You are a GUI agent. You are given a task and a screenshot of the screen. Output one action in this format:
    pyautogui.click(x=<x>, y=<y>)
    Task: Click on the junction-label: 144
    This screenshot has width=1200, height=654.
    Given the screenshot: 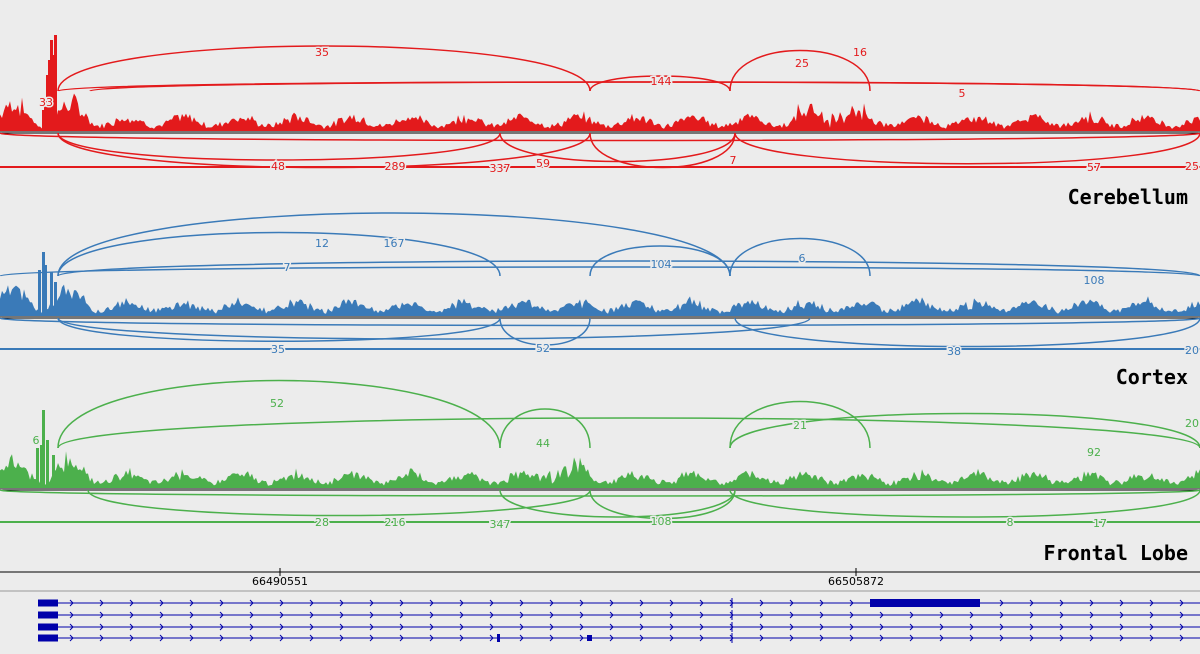 What is the action you would take?
    pyautogui.click(x=661, y=81)
    